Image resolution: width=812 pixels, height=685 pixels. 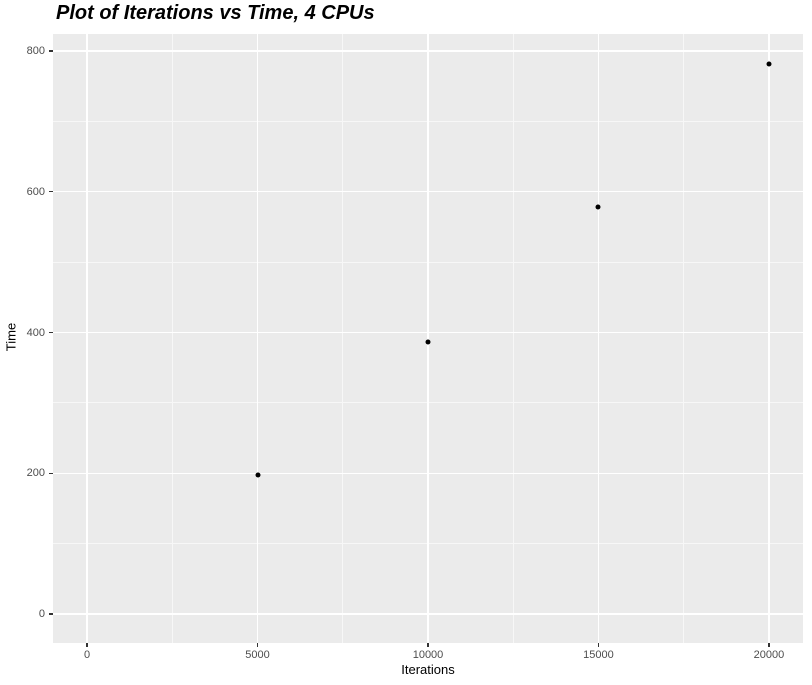 What do you see at coordinates (215, 13) in the screenshot?
I see `chart-title: Plot of Iterations vs Time, 4 CPUs` at bounding box center [215, 13].